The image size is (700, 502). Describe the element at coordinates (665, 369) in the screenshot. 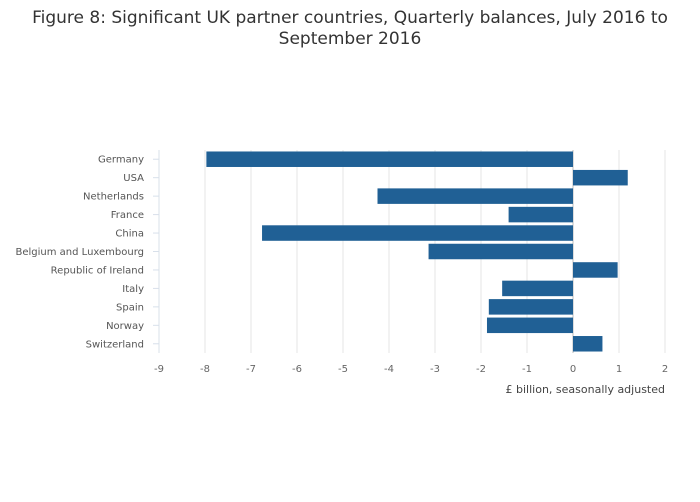

I see `x-tick-label: 2` at that location.